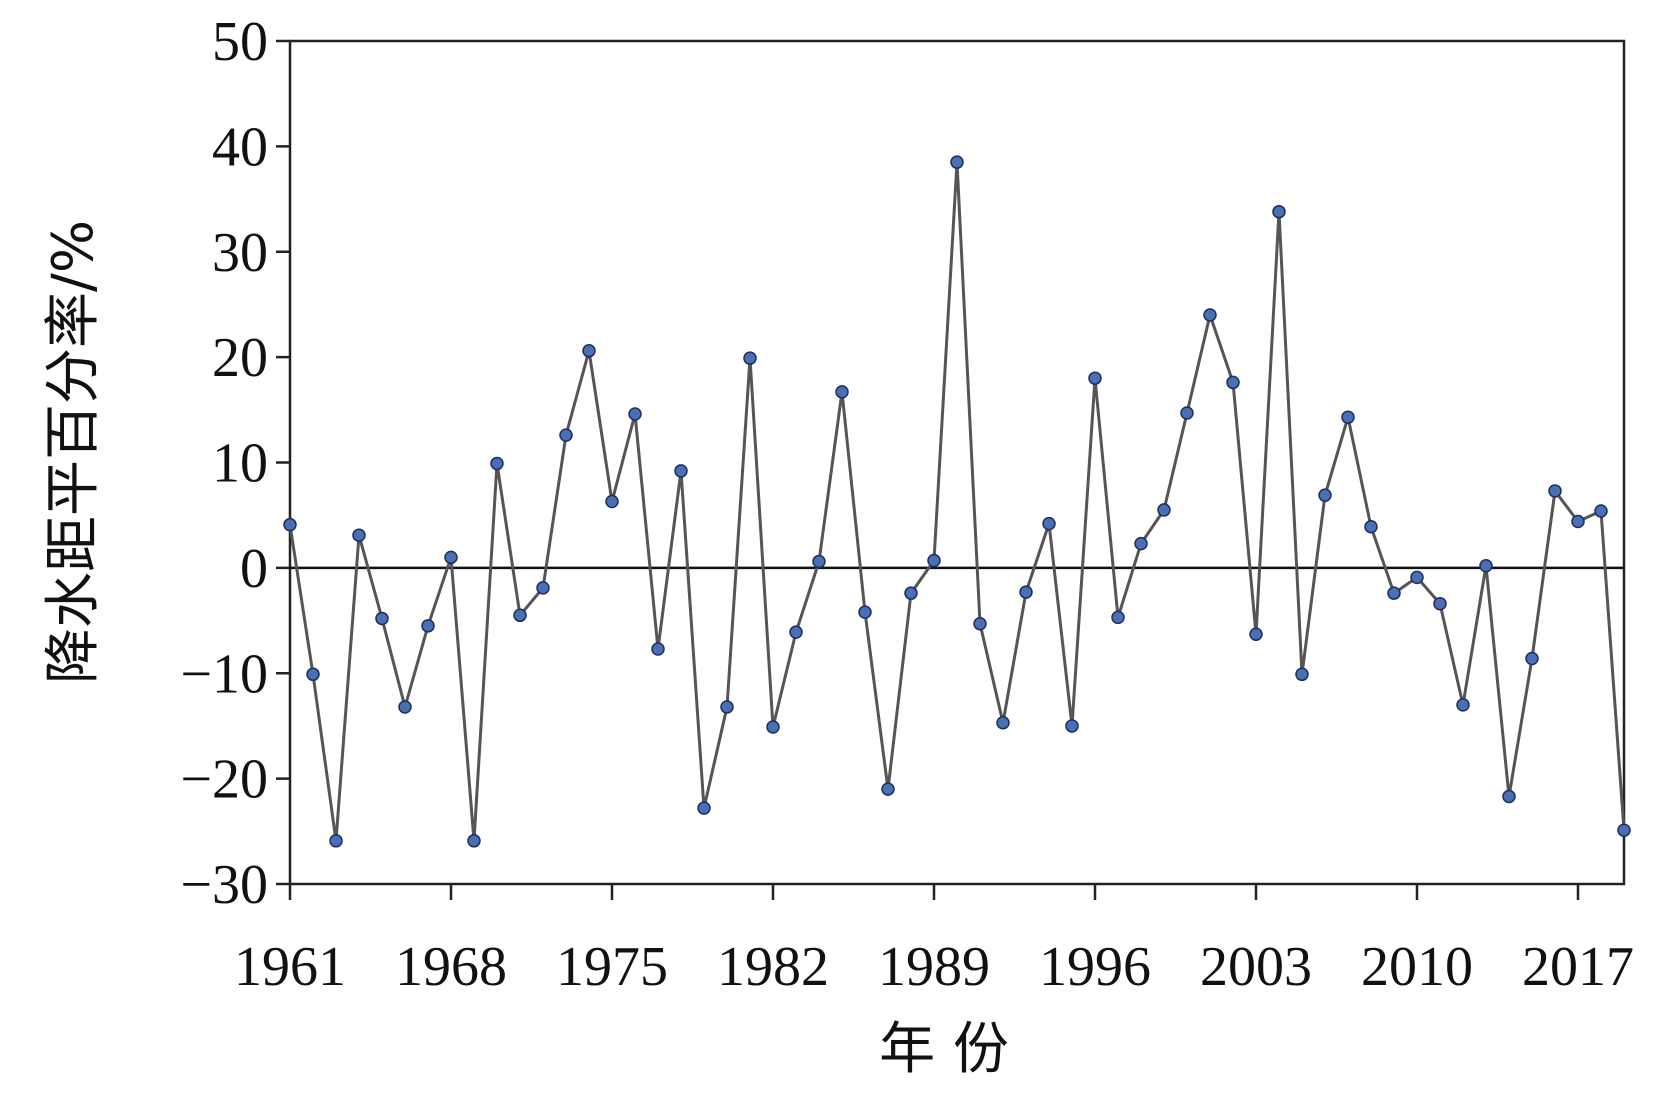 The width and height of the screenshot is (1654, 1096). I want to click on y-axis-ticks: 50 40 30 20 10 0 −10 −20 −30, so click(235, 463).